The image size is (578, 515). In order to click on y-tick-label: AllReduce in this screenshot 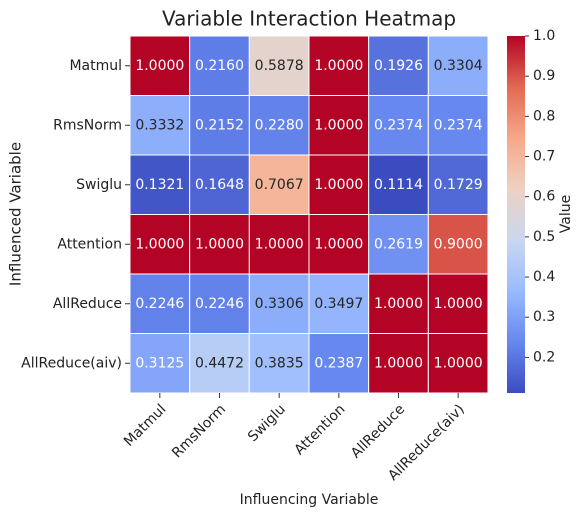, I will do `click(87, 304)`.